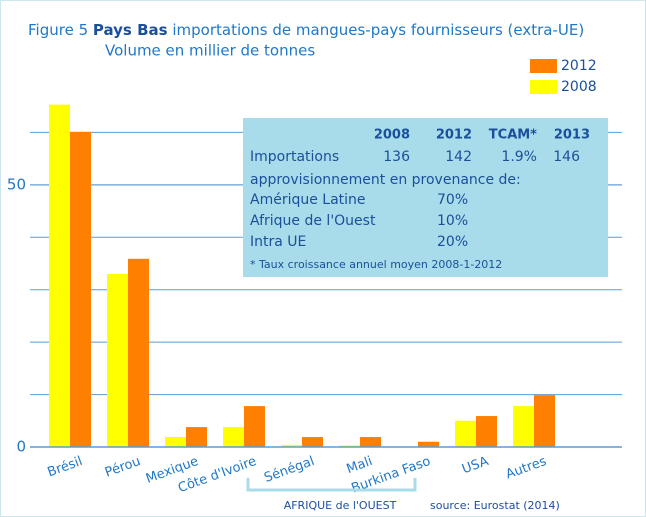  What do you see at coordinates (340, 505) in the screenshot?
I see `group-label: AFRIQUE de l'OUEST` at bounding box center [340, 505].